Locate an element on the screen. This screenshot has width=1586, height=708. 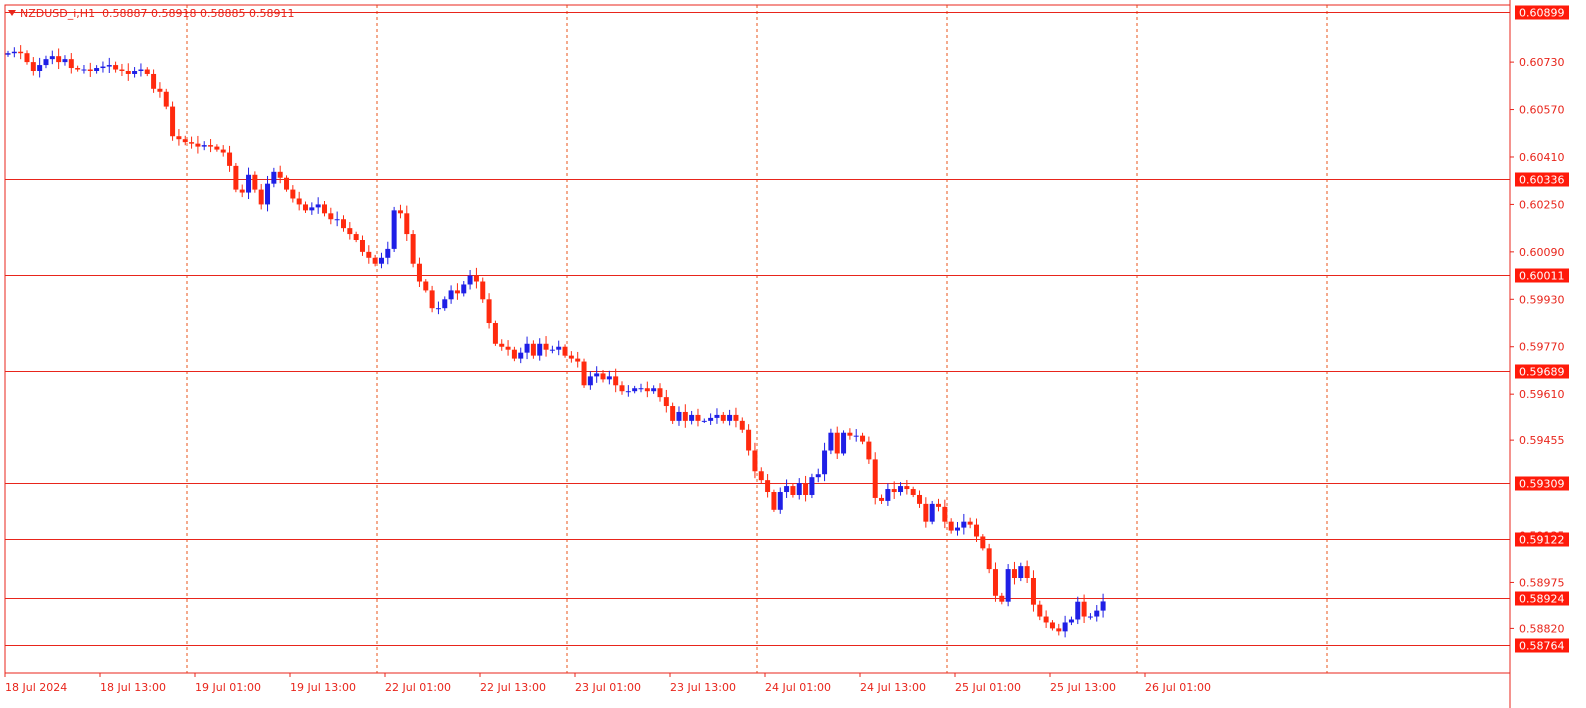
dropdown-triangle-icon is located at coordinates (12, 13).